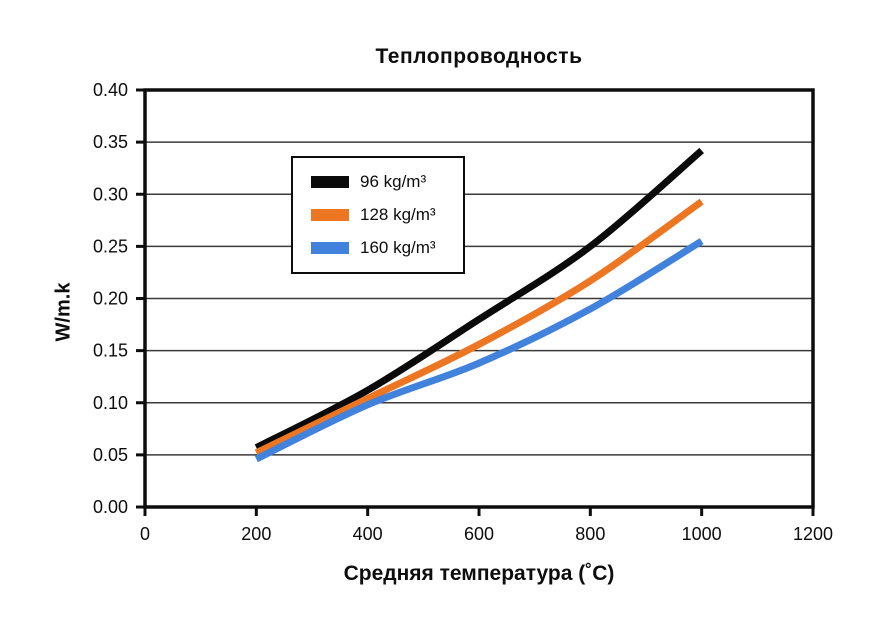 This screenshot has width=884, height=644. What do you see at coordinates (393, 182) in the screenshot?
I see `legend-label: 96 kg/m³` at bounding box center [393, 182].